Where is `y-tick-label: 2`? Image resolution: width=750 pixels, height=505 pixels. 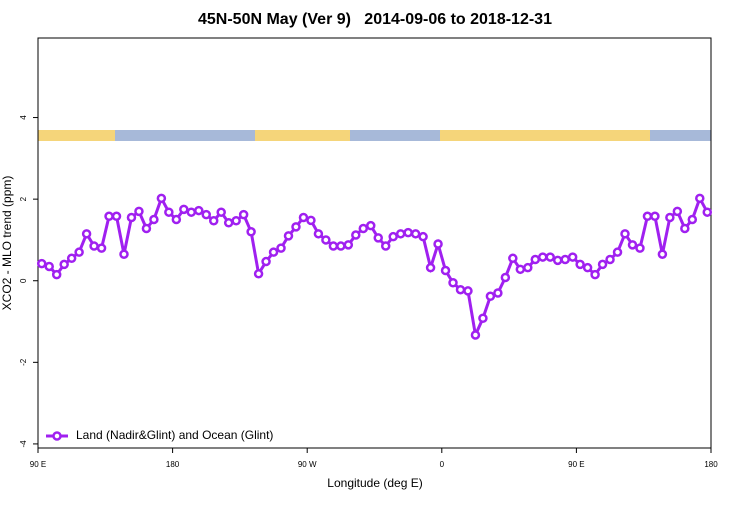
y-tick-label: 2 is located at coordinates (23, 198).